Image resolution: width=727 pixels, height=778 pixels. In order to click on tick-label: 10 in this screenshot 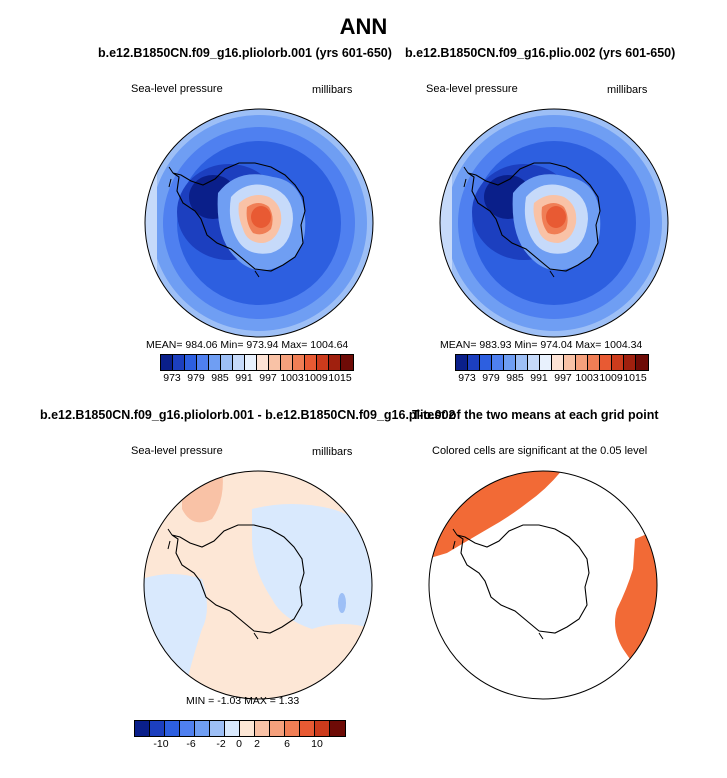, I will do `click(317, 744)`.